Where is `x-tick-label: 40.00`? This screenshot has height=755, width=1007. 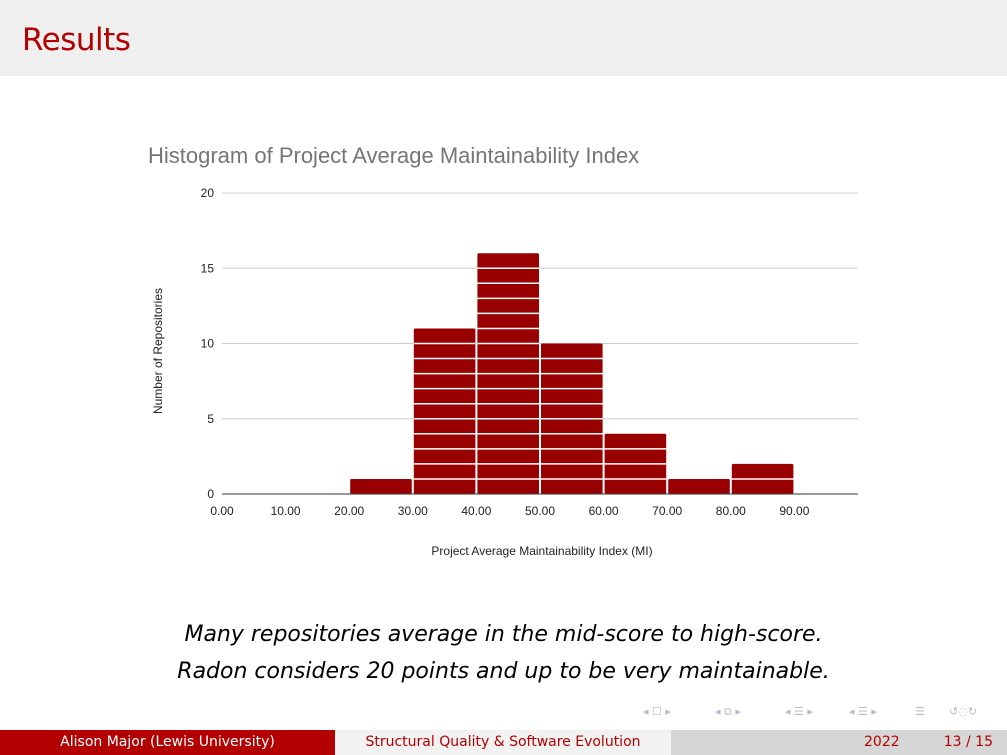 x-tick-label: 40.00 is located at coordinates (476, 511).